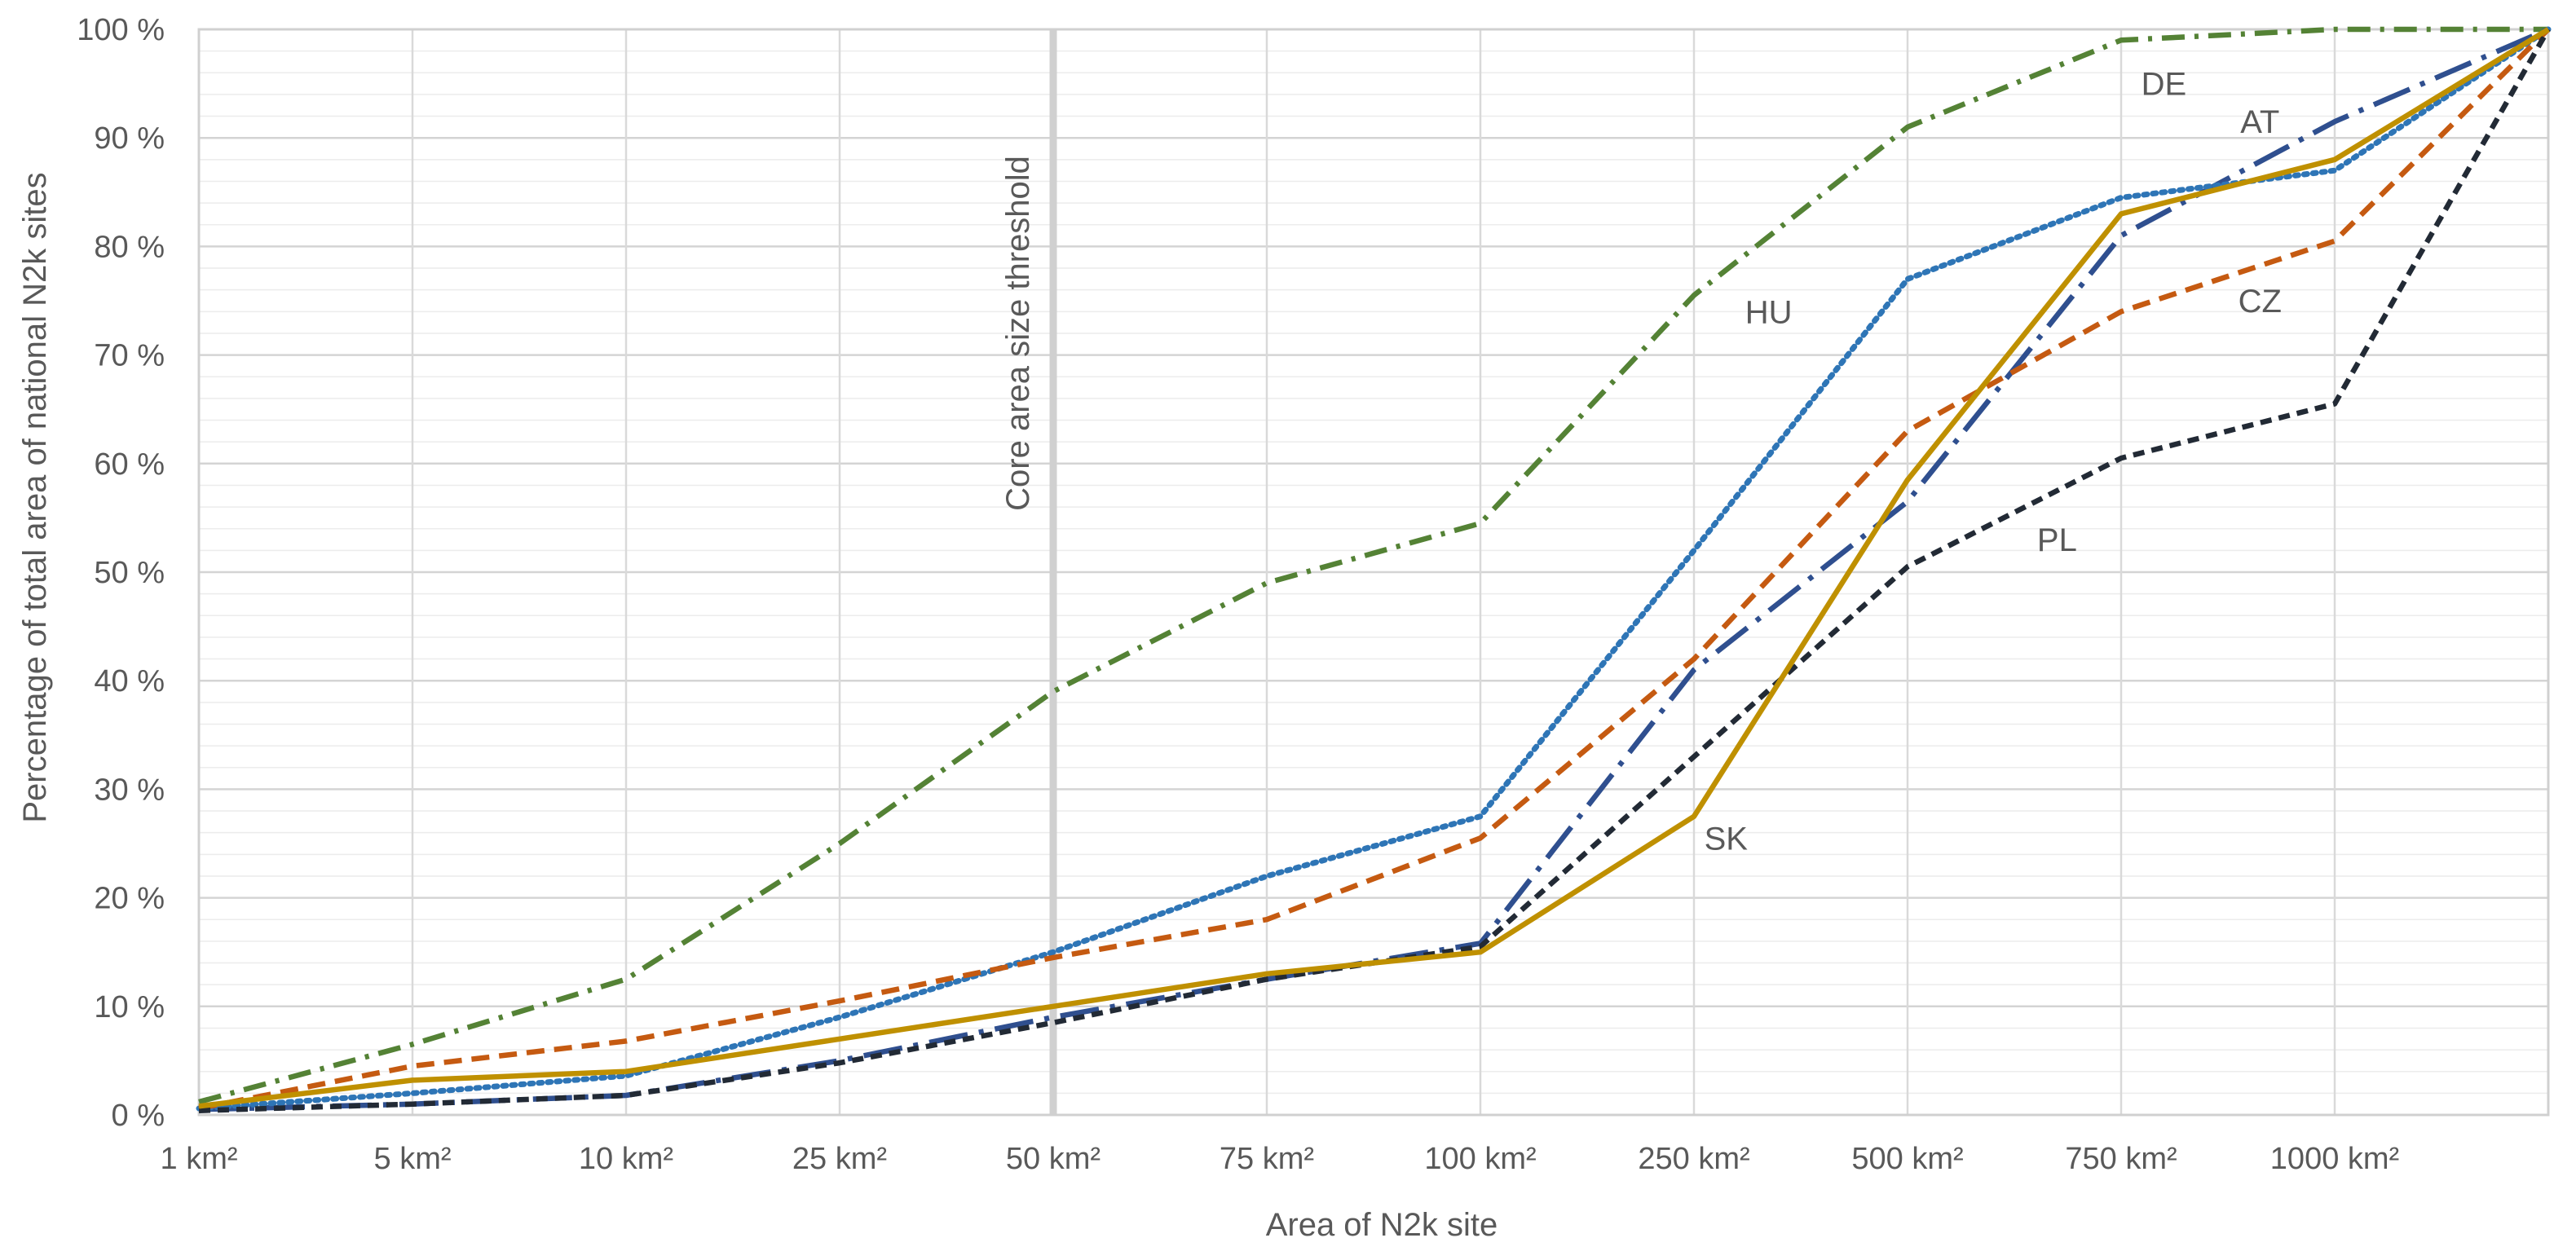  Describe the element at coordinates (1769, 312) in the screenshot. I see `series-label-hu: HU` at that location.